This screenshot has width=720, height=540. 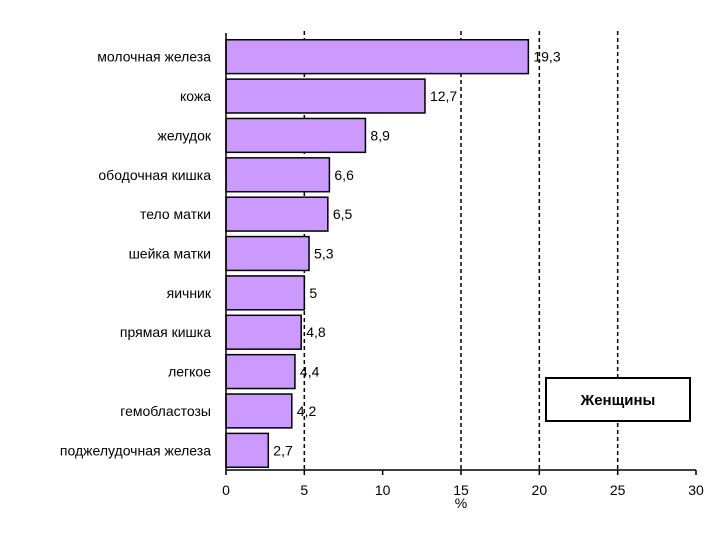 I want to click on category-label: тело матки, so click(x=175, y=214).